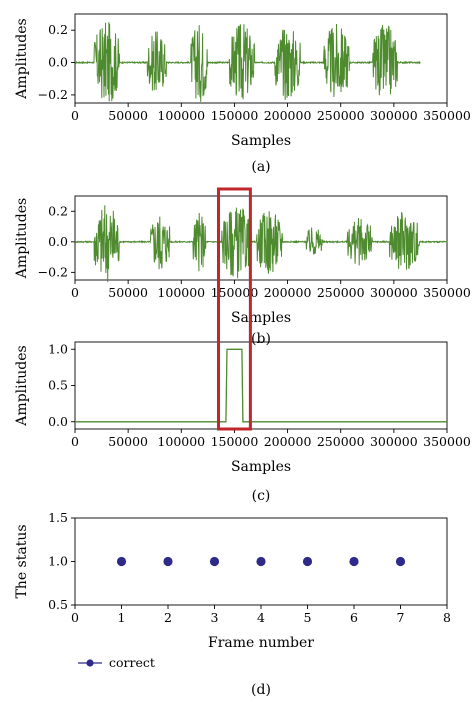  I want to click on x-tick-label: 8, so click(447, 617).